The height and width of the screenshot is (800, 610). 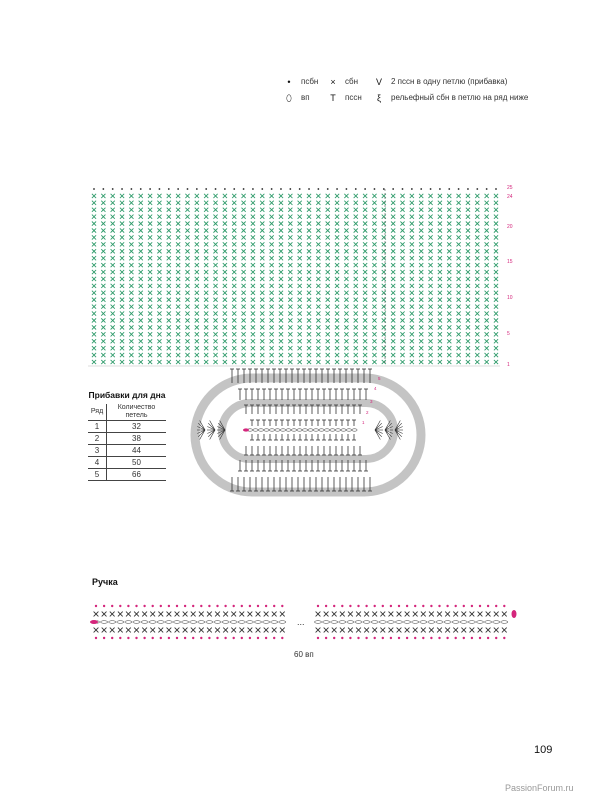 What do you see at coordinates (97, 450) in the screenshot?
I see `cell-row: 3` at bounding box center [97, 450].